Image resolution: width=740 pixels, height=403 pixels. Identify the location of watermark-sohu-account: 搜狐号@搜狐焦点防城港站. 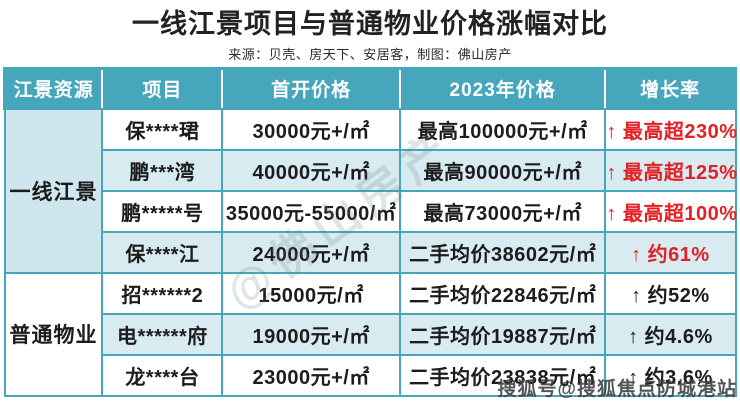
(617, 389).